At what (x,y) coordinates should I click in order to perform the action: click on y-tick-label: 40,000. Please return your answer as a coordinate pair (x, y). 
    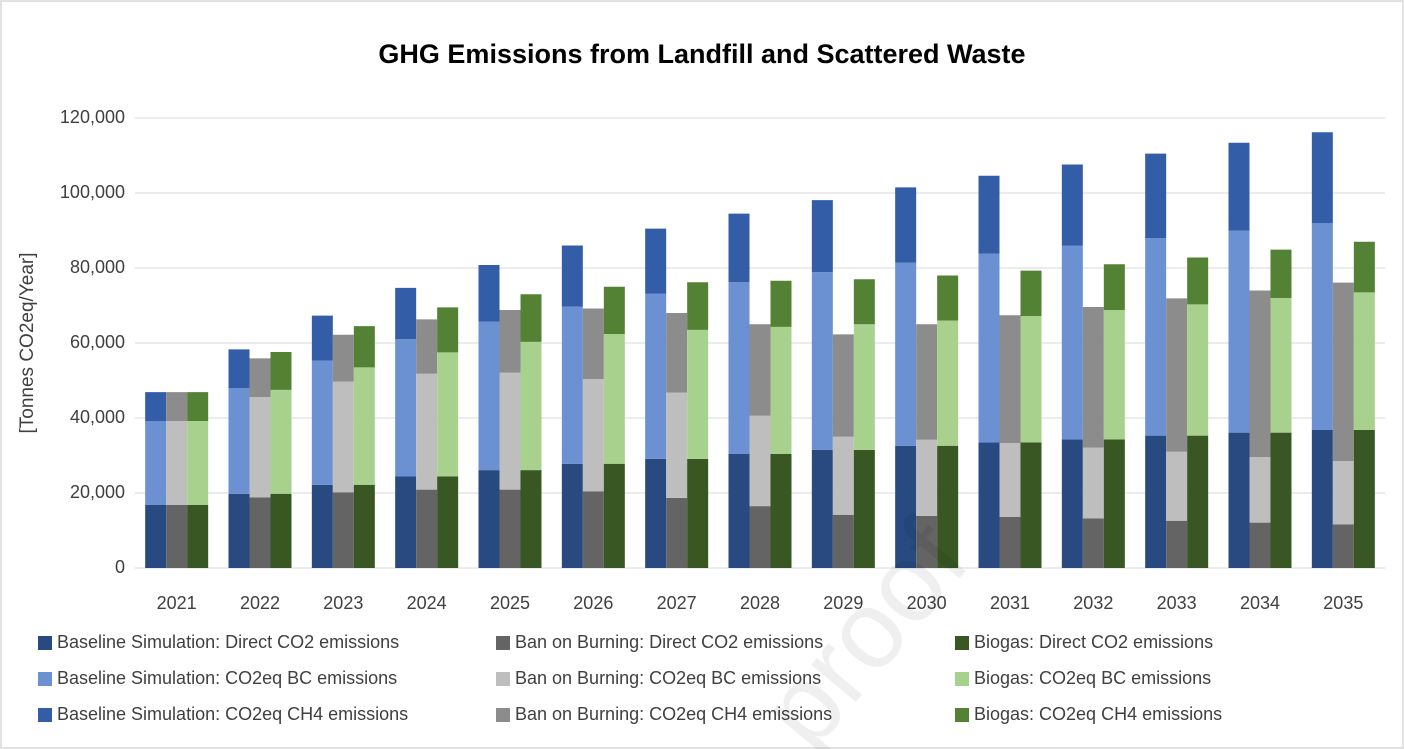
    Looking at the image, I should click on (97, 417).